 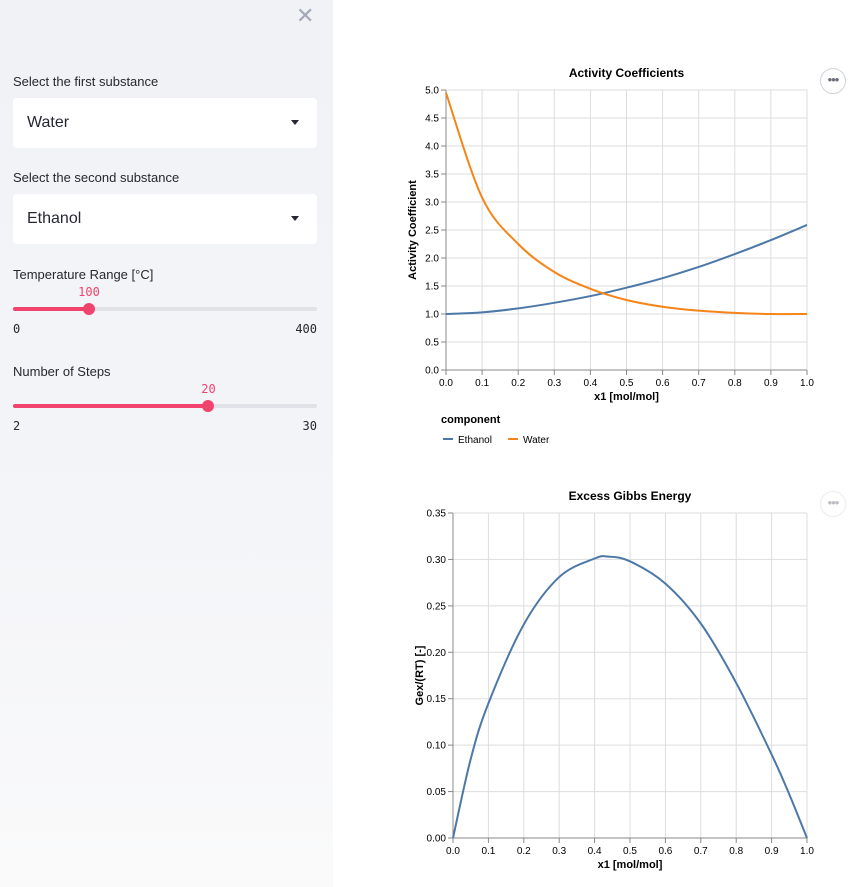 What do you see at coordinates (432, 91) in the screenshot?
I see `y-tick-label: 5.0` at bounding box center [432, 91].